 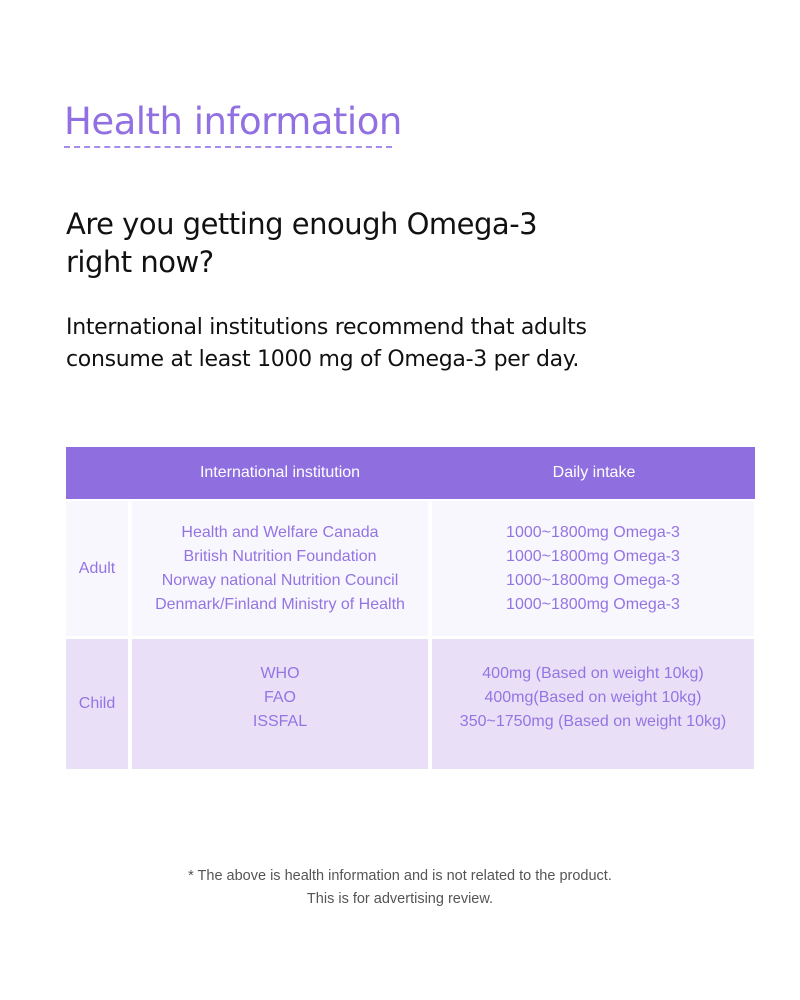 What do you see at coordinates (280, 532) in the screenshot?
I see `institution: Health and Welfare Canada` at bounding box center [280, 532].